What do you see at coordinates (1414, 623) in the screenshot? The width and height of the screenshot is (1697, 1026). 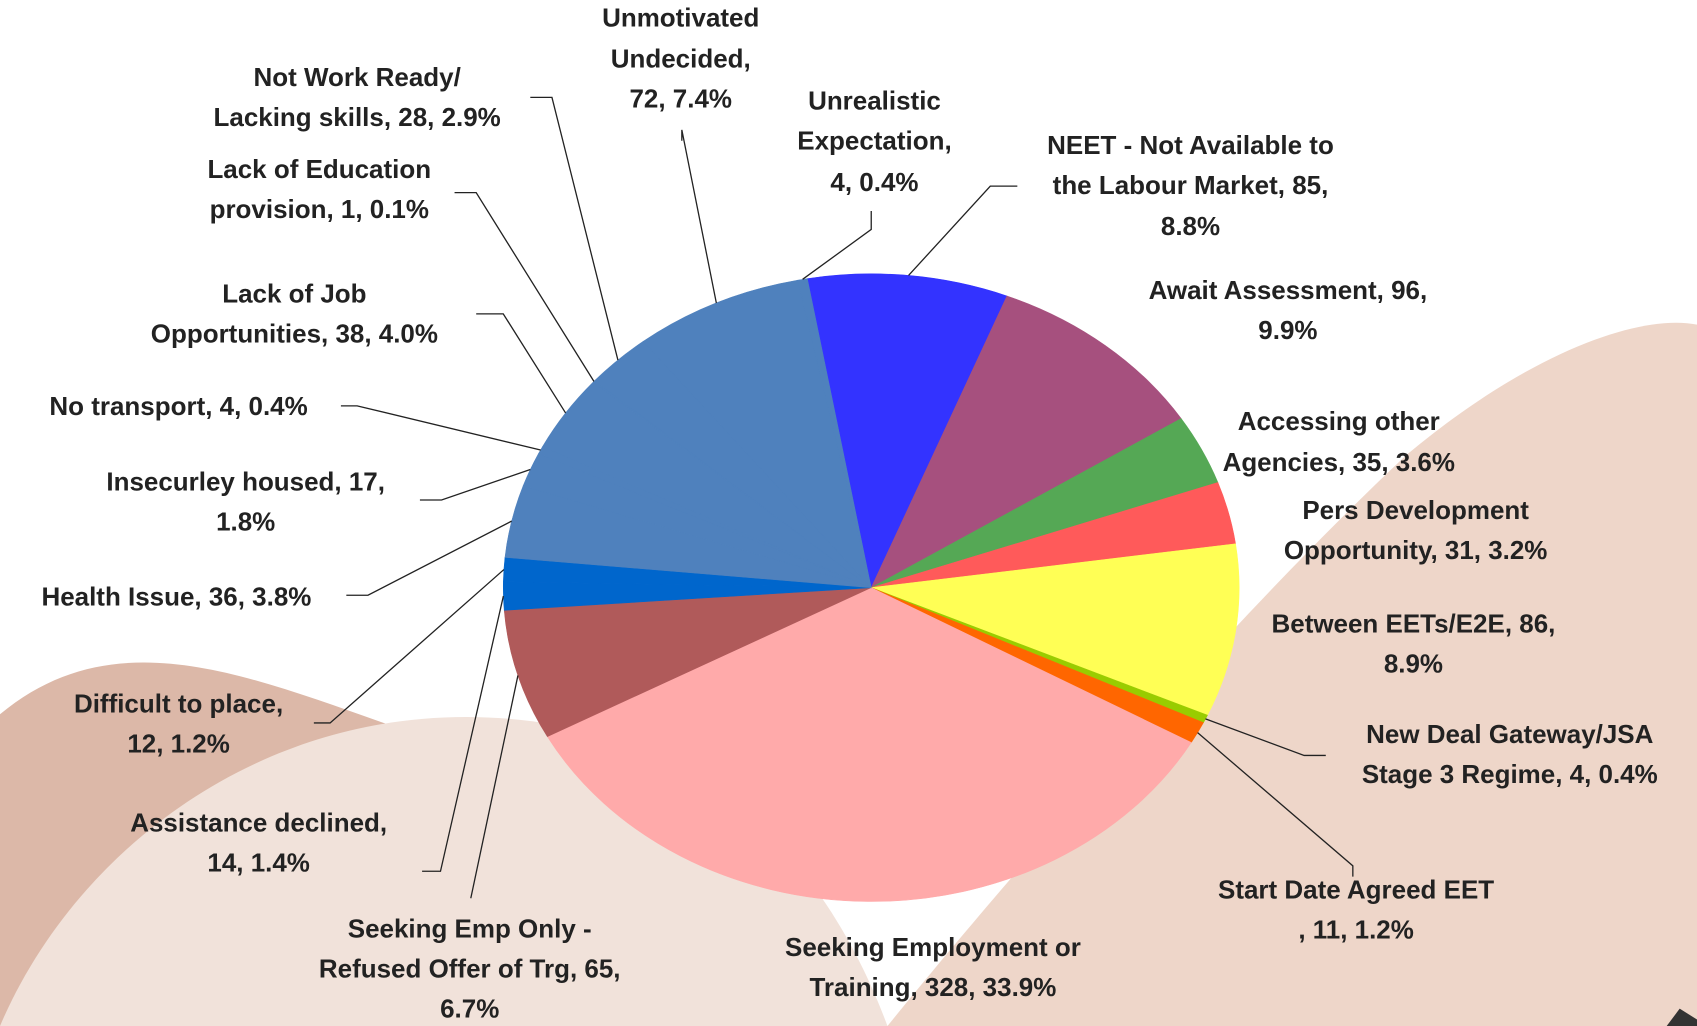 I see `data-label: Between EETs/E2E, 86,` at bounding box center [1414, 623].